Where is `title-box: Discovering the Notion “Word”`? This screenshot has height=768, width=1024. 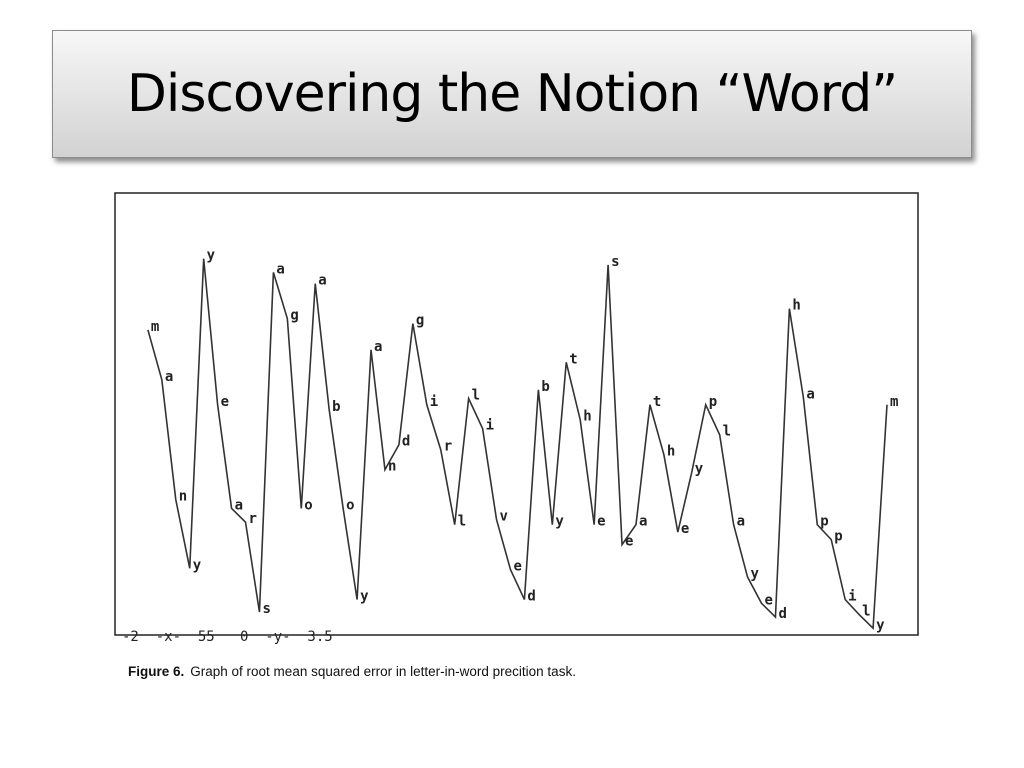
title-box: Discovering the Notion “Word” is located at coordinates (512, 94).